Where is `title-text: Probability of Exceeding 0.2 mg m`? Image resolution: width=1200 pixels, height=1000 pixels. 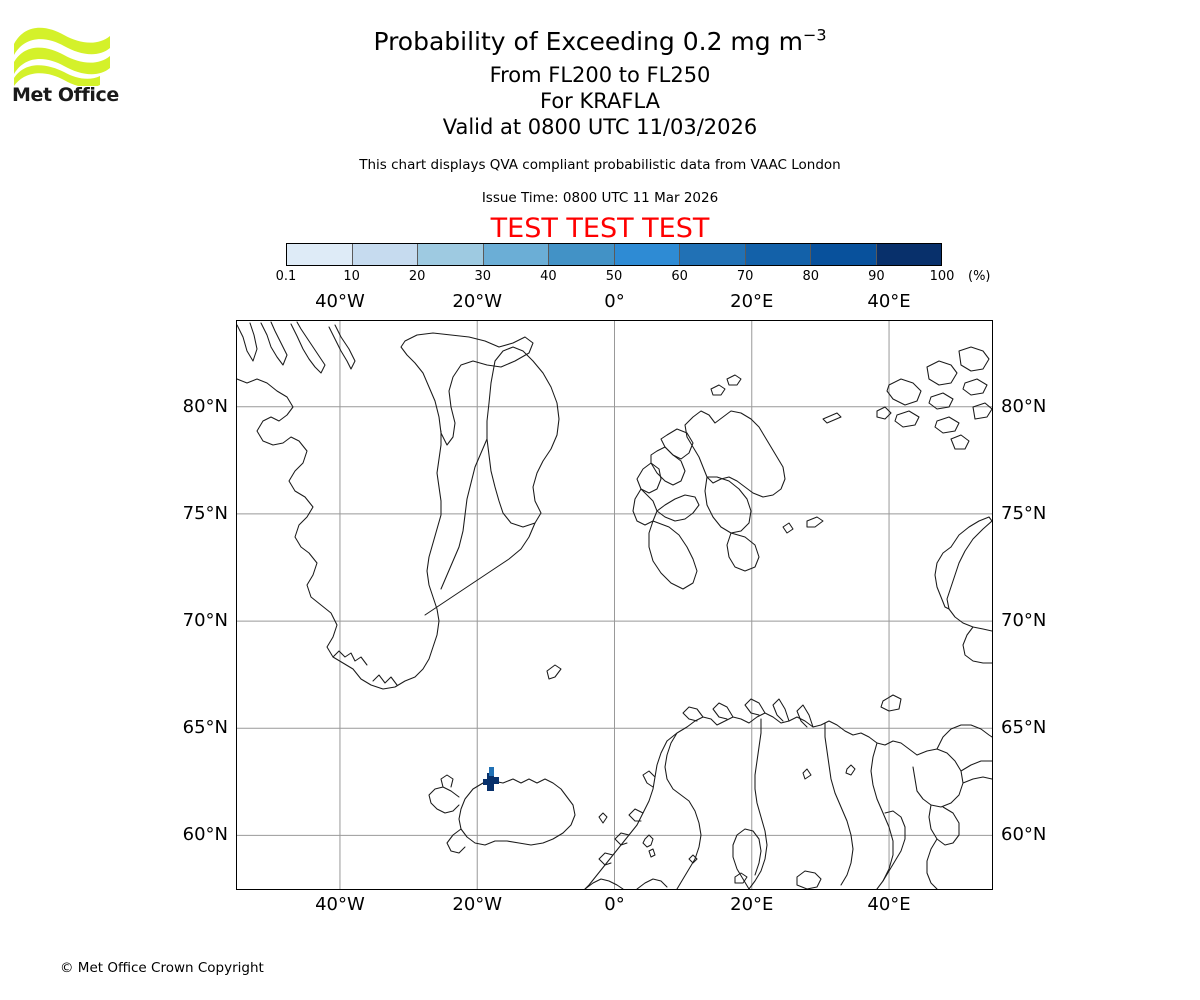
title-text: Probability of Exceeding 0.2 mg m is located at coordinates (588, 41).